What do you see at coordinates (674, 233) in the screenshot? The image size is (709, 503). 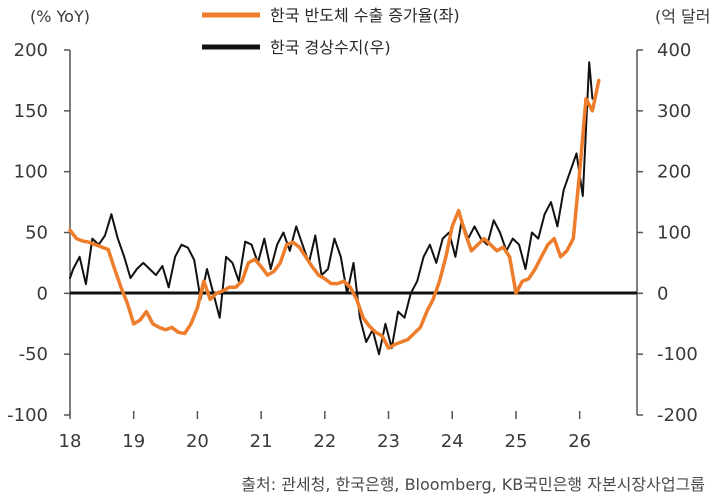 I see `right-tick-label: 100` at bounding box center [674, 233].